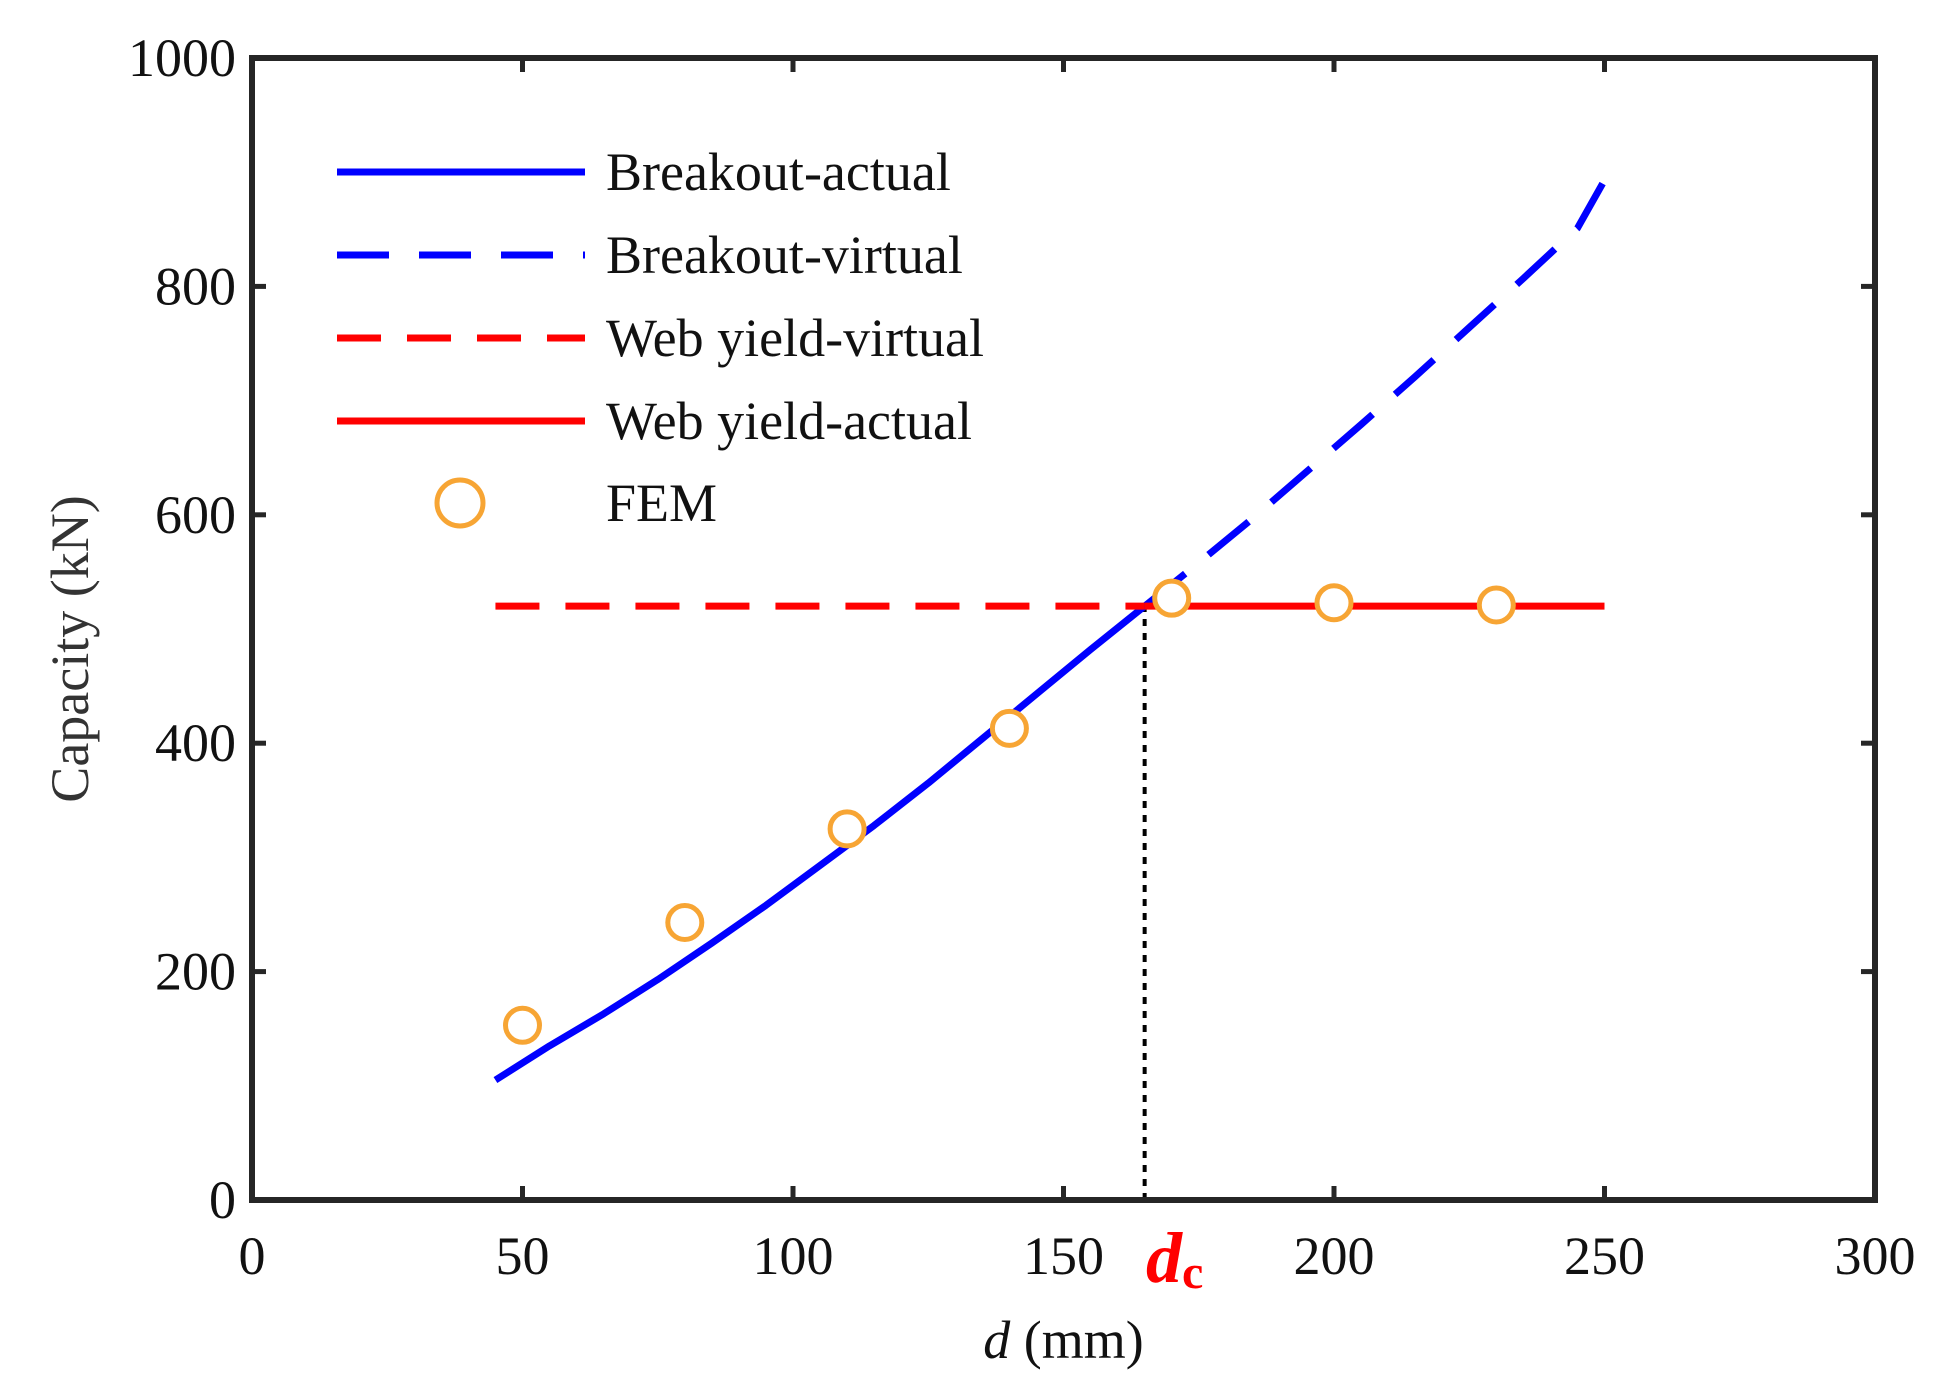 Image resolution: width=1942 pixels, height=1379 pixels. What do you see at coordinates (182, 58) in the screenshot?
I see `y-tick-label: 1000` at bounding box center [182, 58].